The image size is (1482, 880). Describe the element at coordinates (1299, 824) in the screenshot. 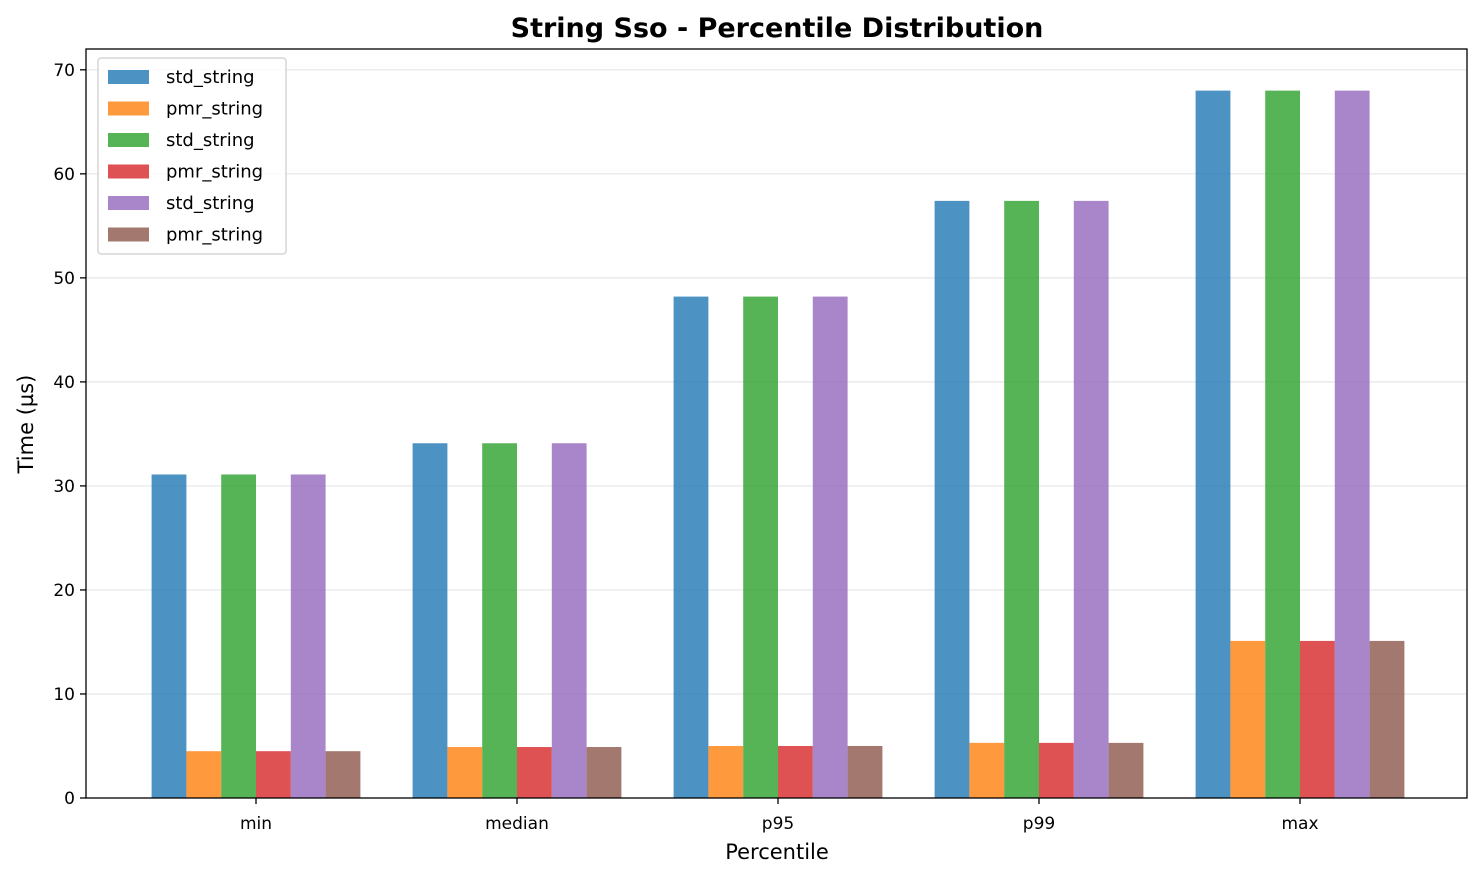

I see `x-tick-label: max` at that location.